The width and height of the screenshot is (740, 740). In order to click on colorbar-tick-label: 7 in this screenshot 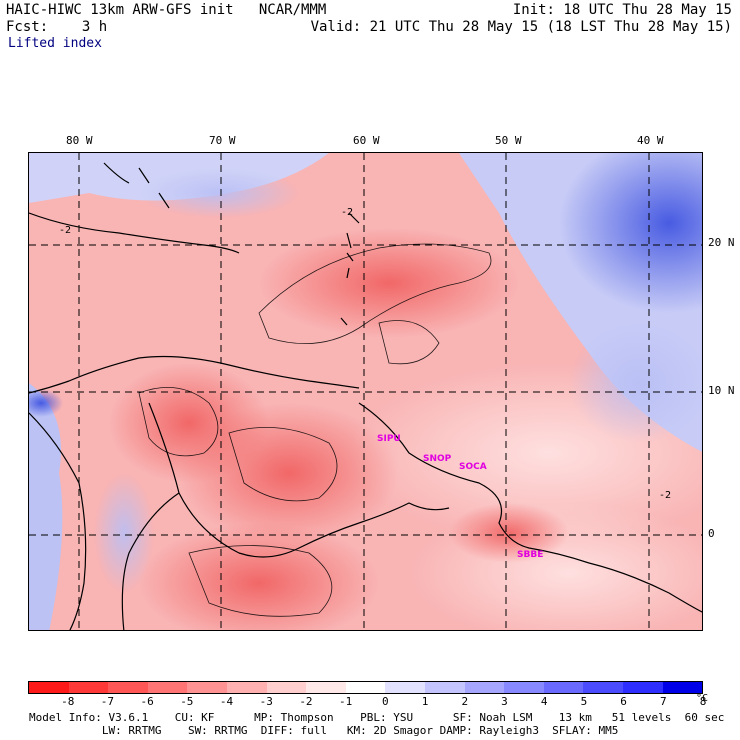, I will do `click(663, 701)`.